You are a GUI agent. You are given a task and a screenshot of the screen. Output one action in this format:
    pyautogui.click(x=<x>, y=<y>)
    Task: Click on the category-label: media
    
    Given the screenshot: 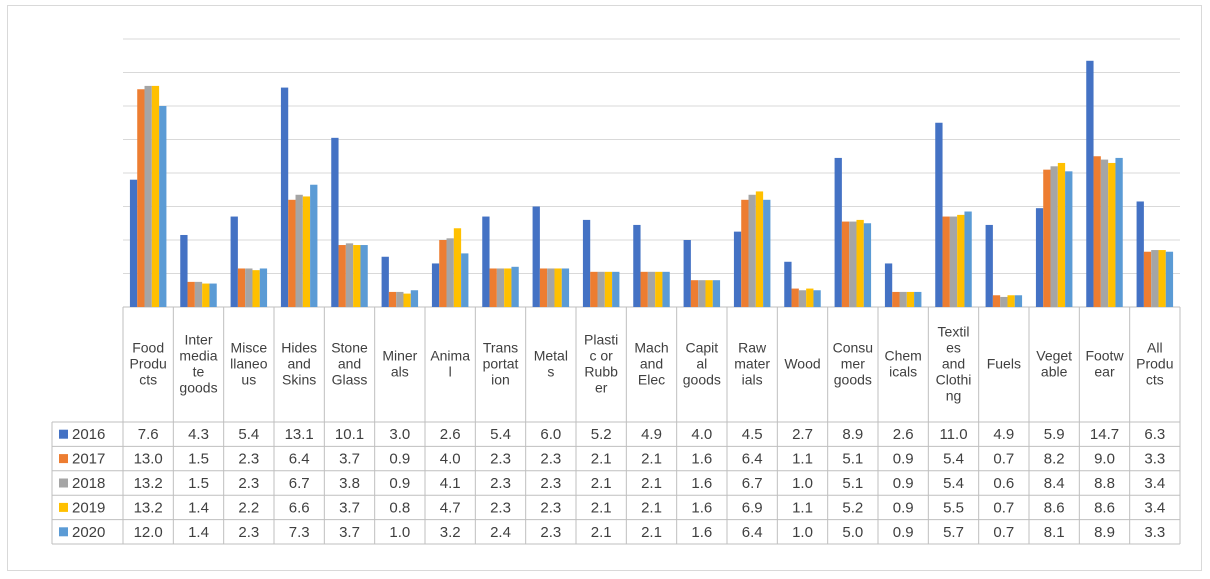 What is the action you would take?
    pyautogui.click(x=198, y=356)
    